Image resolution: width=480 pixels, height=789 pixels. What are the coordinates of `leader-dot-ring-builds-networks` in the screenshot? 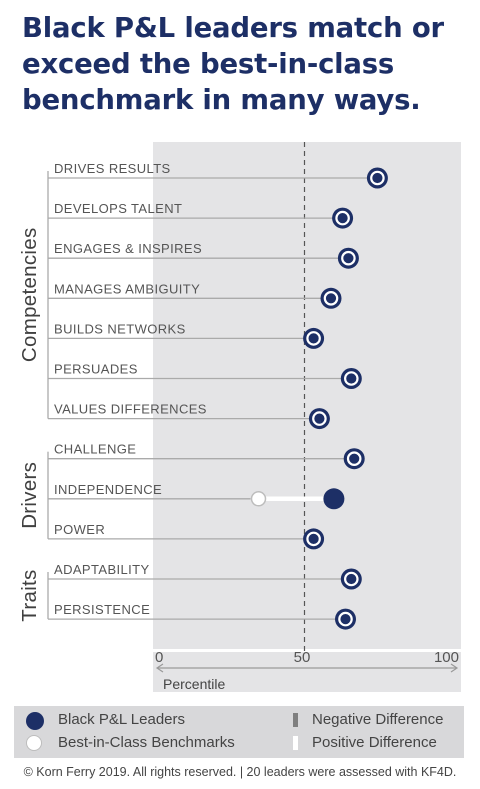 It's located at (313, 338).